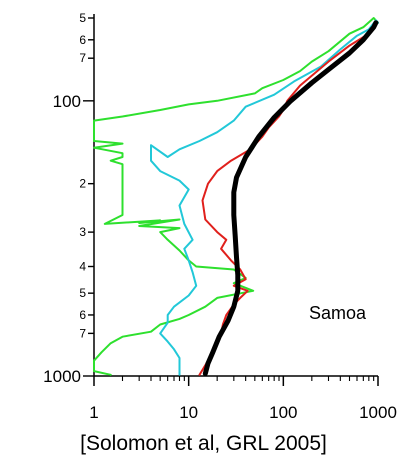 This screenshot has height=475, width=407. I want to click on y-tick-label: 2, so click(82, 184).